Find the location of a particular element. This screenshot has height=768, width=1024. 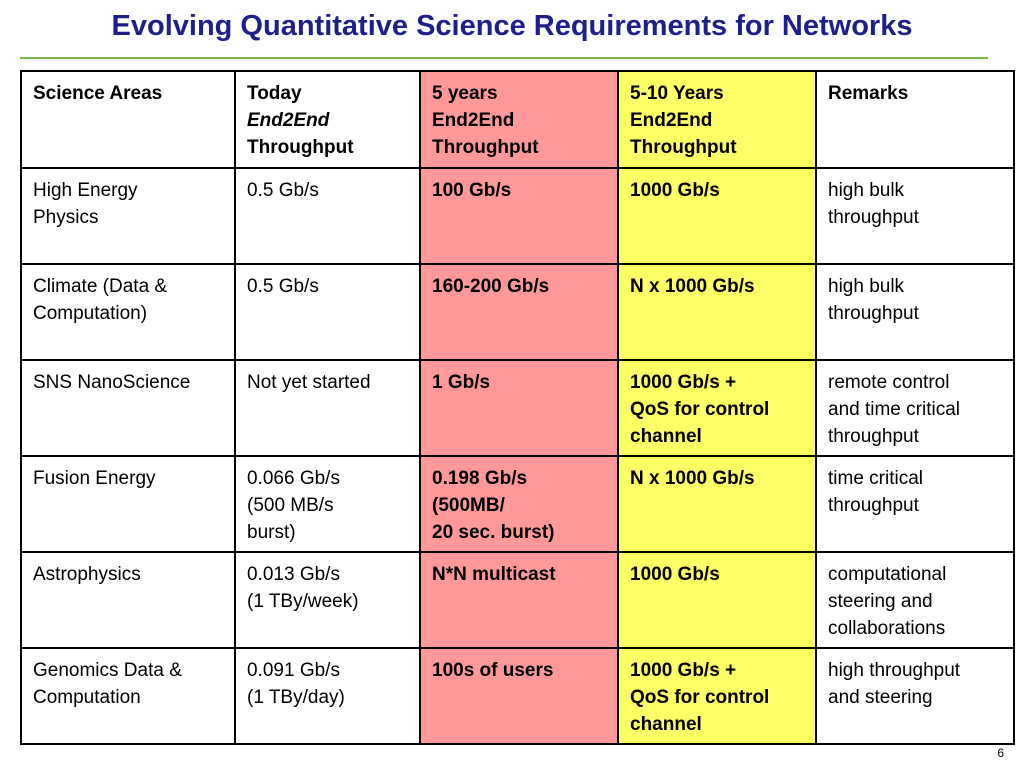

science-area-cell: Astrophysics is located at coordinates (128, 600).